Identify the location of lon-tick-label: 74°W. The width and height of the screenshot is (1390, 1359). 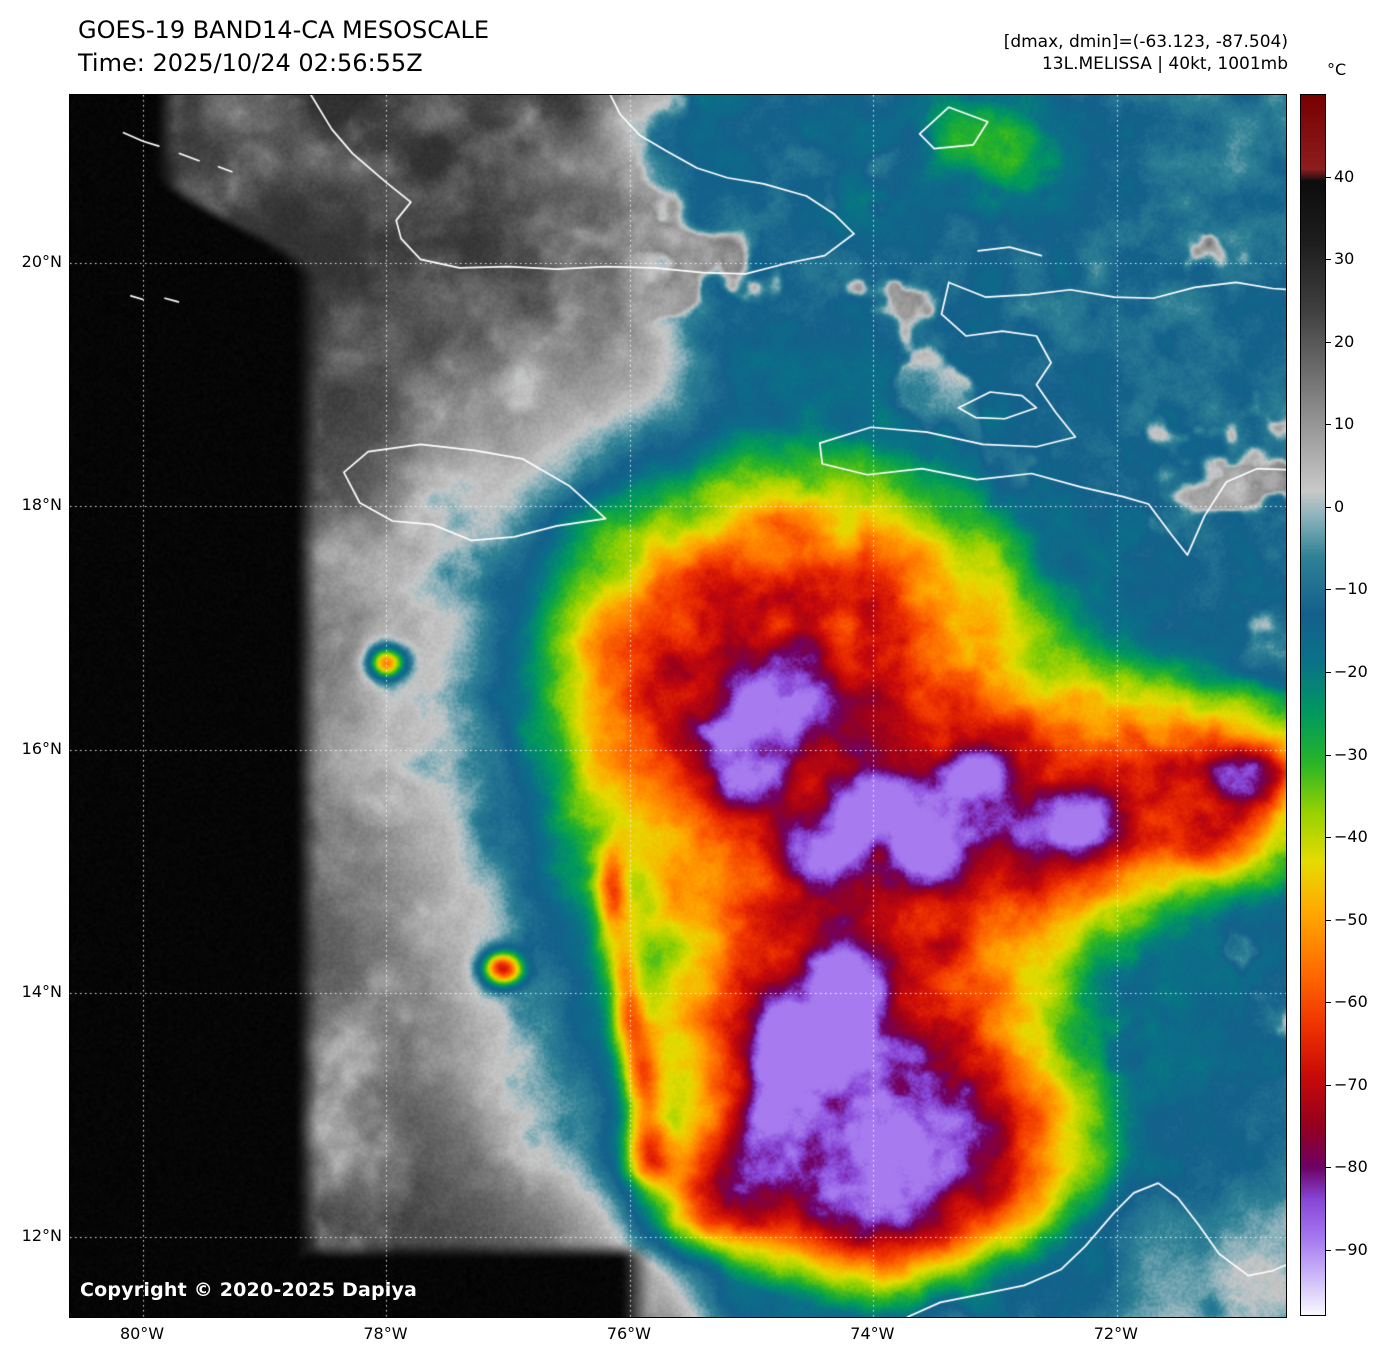
(872, 1333).